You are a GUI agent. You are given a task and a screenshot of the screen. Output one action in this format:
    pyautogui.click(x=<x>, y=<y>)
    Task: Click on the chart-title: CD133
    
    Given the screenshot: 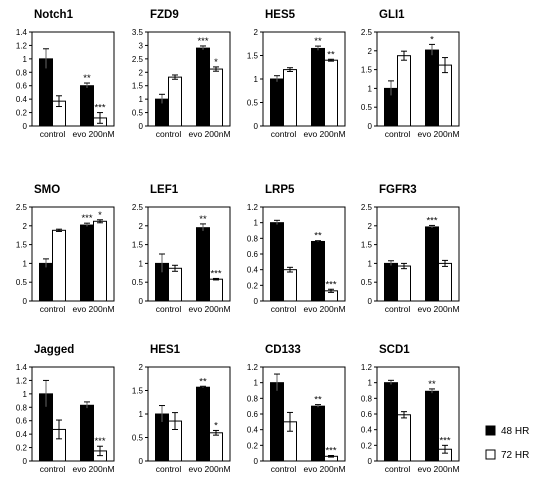 What is the action you would take?
    pyautogui.click(x=283, y=350)
    